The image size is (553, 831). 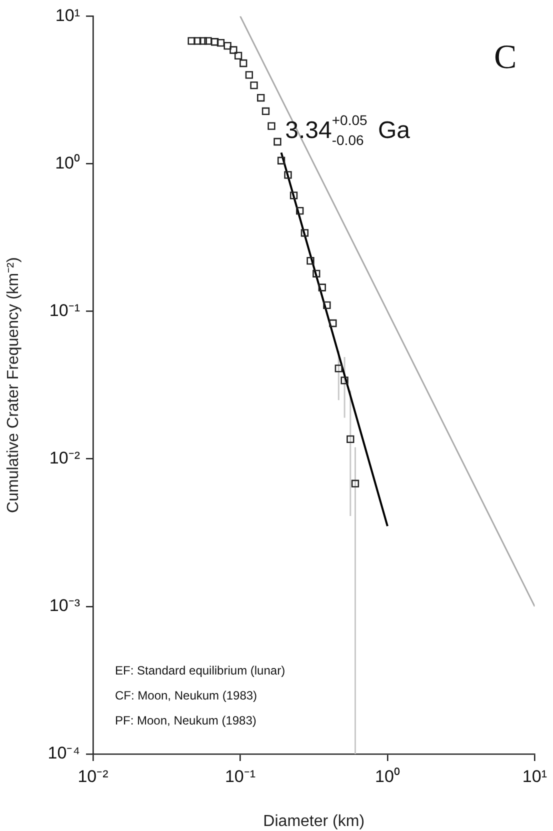 What do you see at coordinates (93, 776) in the screenshot?
I see `x-tick-label: 10⁻²` at bounding box center [93, 776].